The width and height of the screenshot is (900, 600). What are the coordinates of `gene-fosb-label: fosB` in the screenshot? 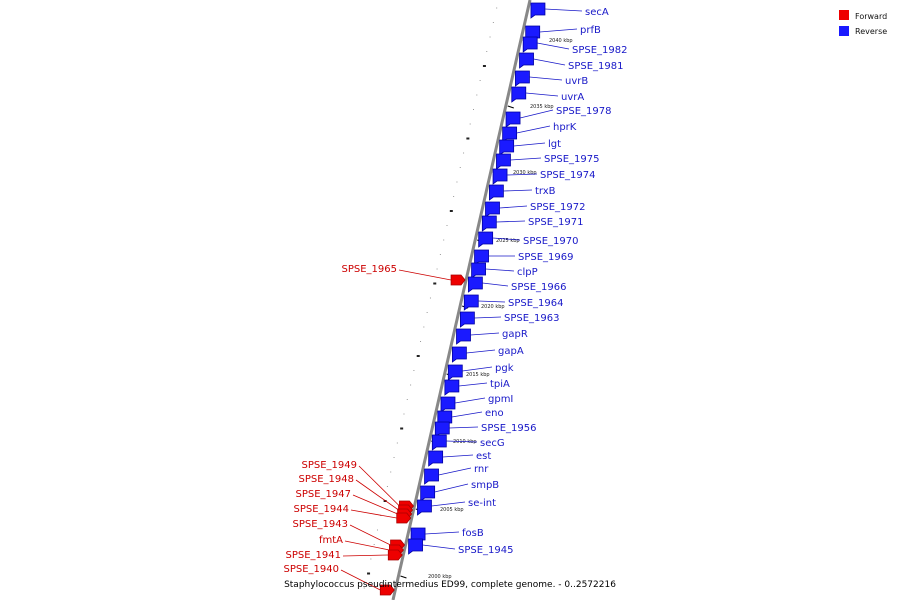 It's located at (473, 533).